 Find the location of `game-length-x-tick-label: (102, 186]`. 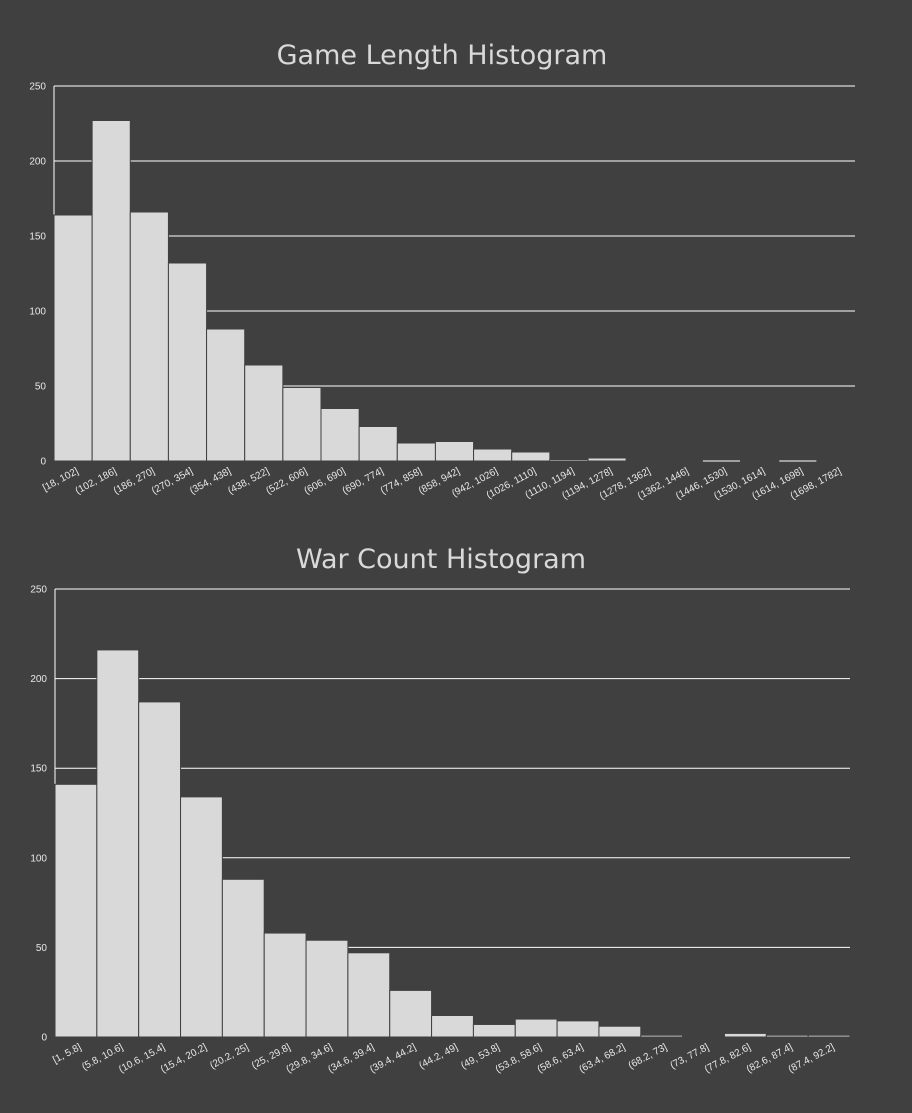

game-length-x-tick-label: (102, 186] is located at coordinates (96, 481).